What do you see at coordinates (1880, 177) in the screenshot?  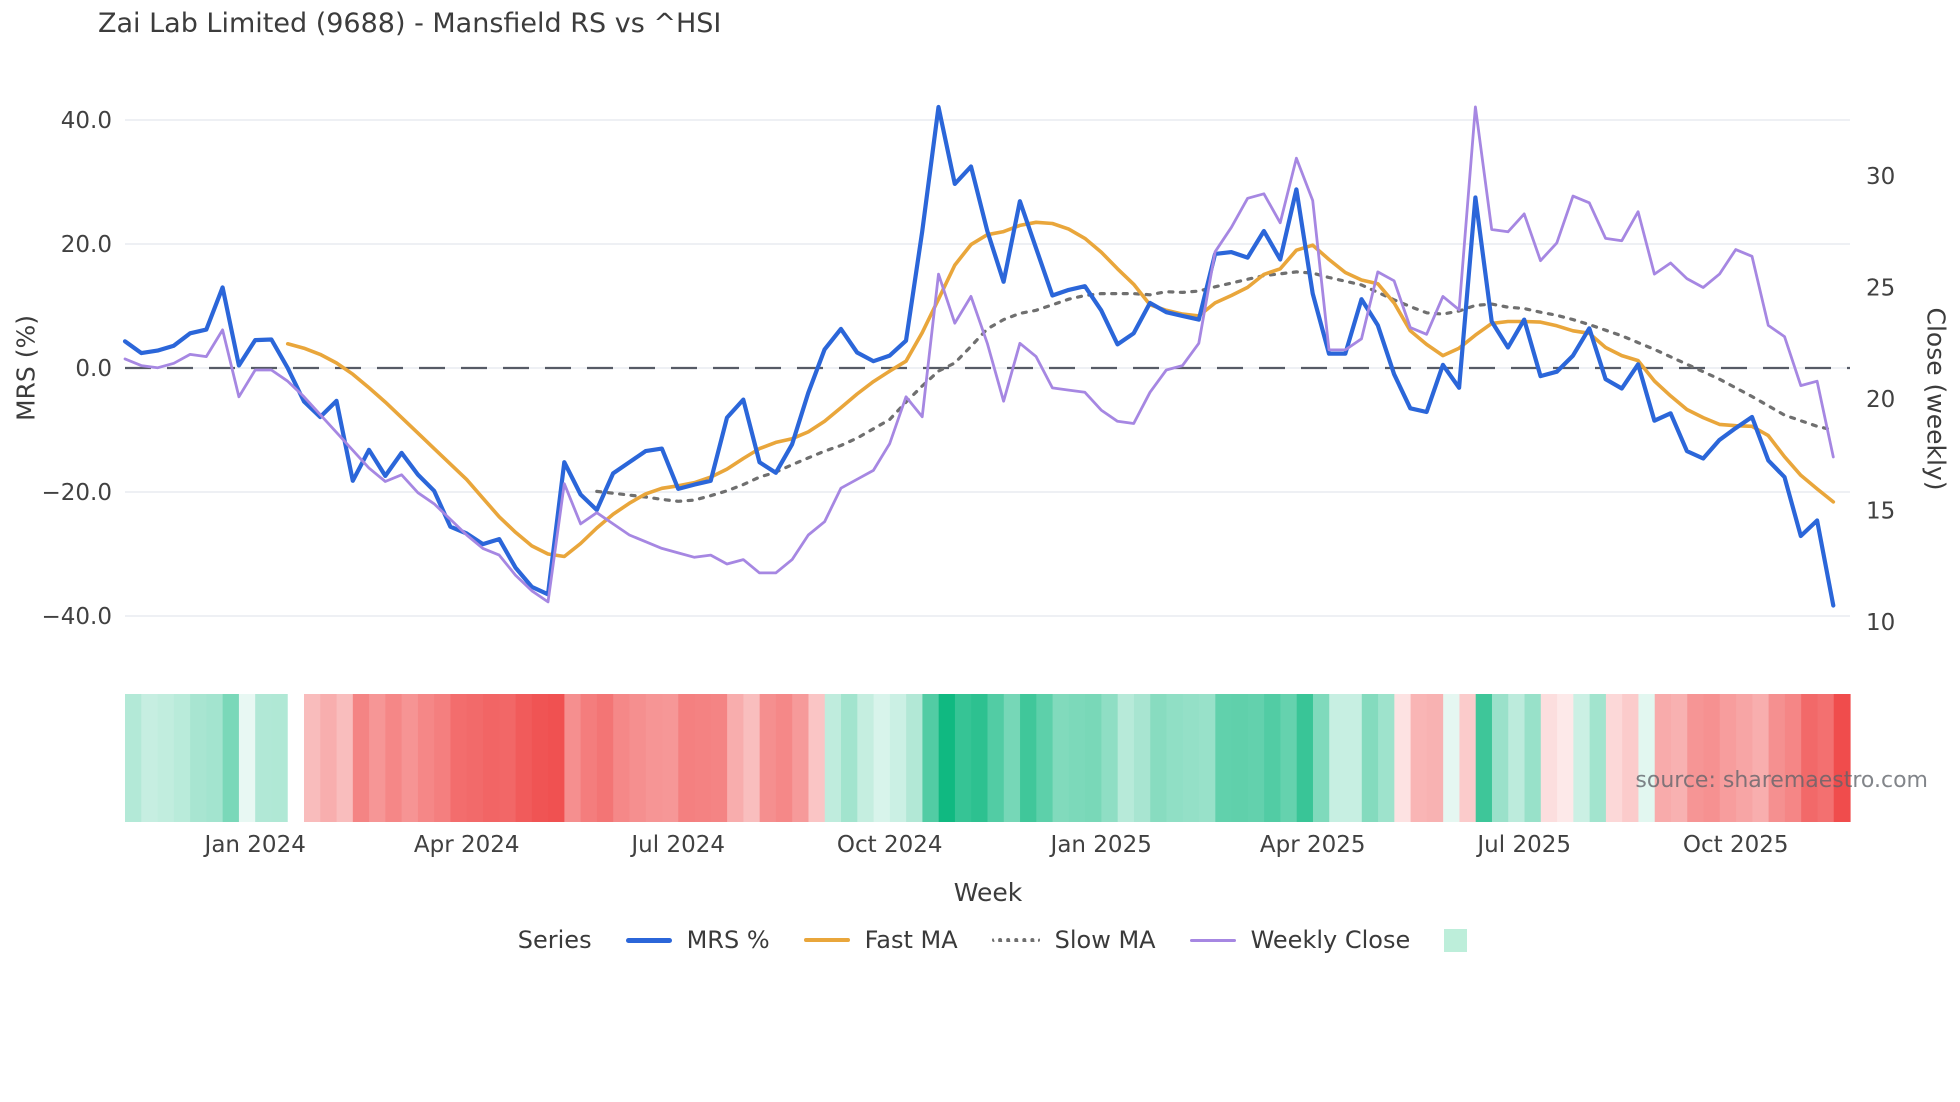 I see `right-axis-tick-label: 30` at bounding box center [1880, 177].